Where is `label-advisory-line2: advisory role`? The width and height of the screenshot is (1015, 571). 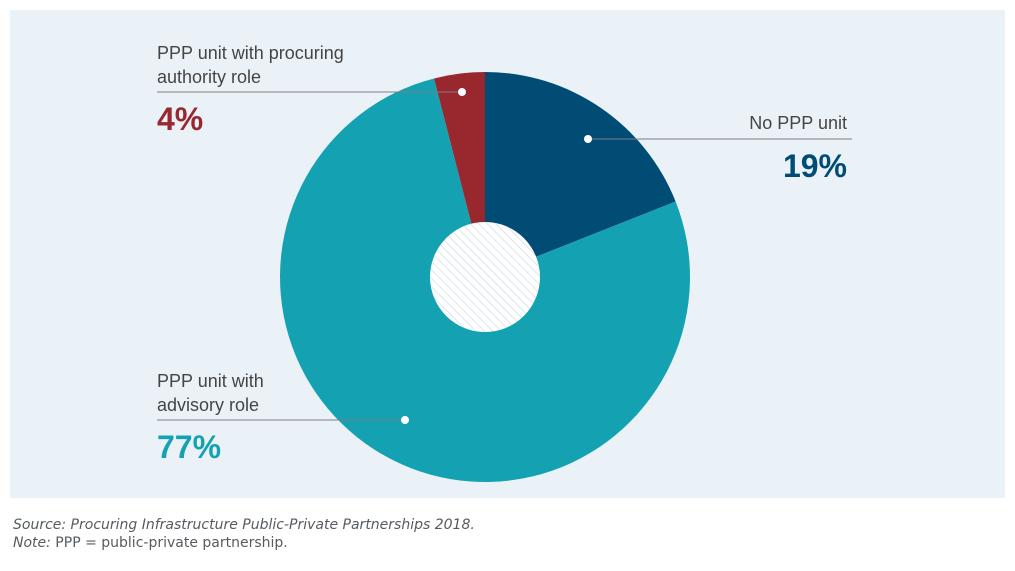
label-advisory-line2: advisory role is located at coordinates (208, 405).